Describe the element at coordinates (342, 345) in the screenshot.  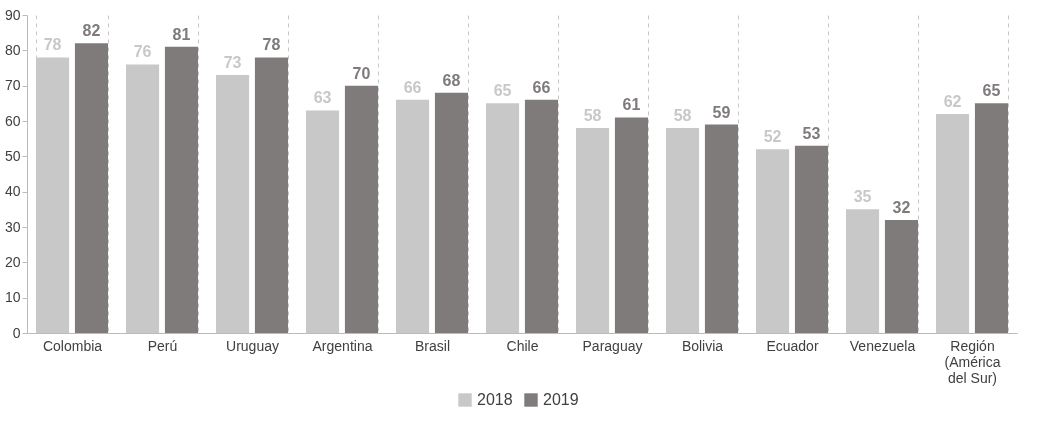
I see `x-tick-label: Argentina` at that location.